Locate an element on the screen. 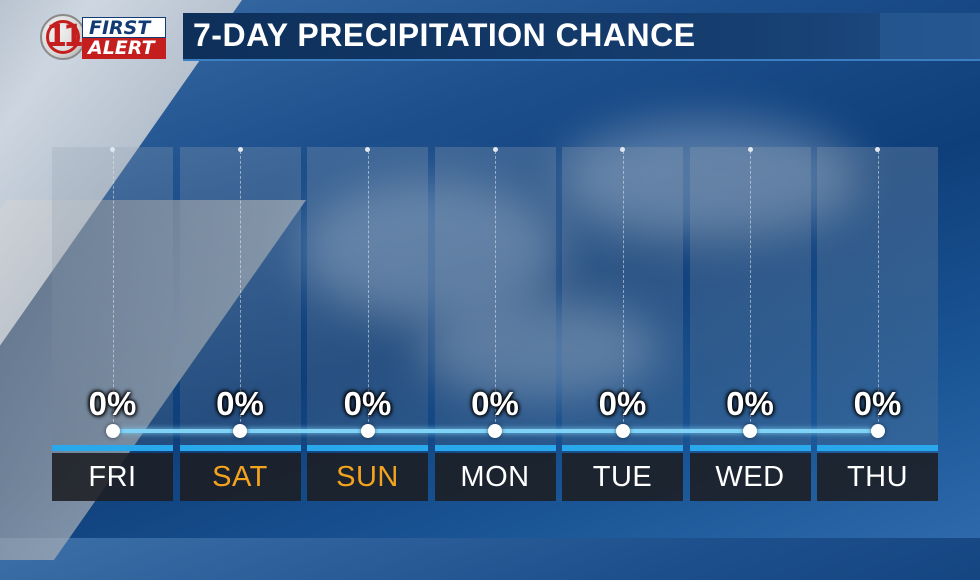  day-label-cell: SUN is located at coordinates (367, 477).